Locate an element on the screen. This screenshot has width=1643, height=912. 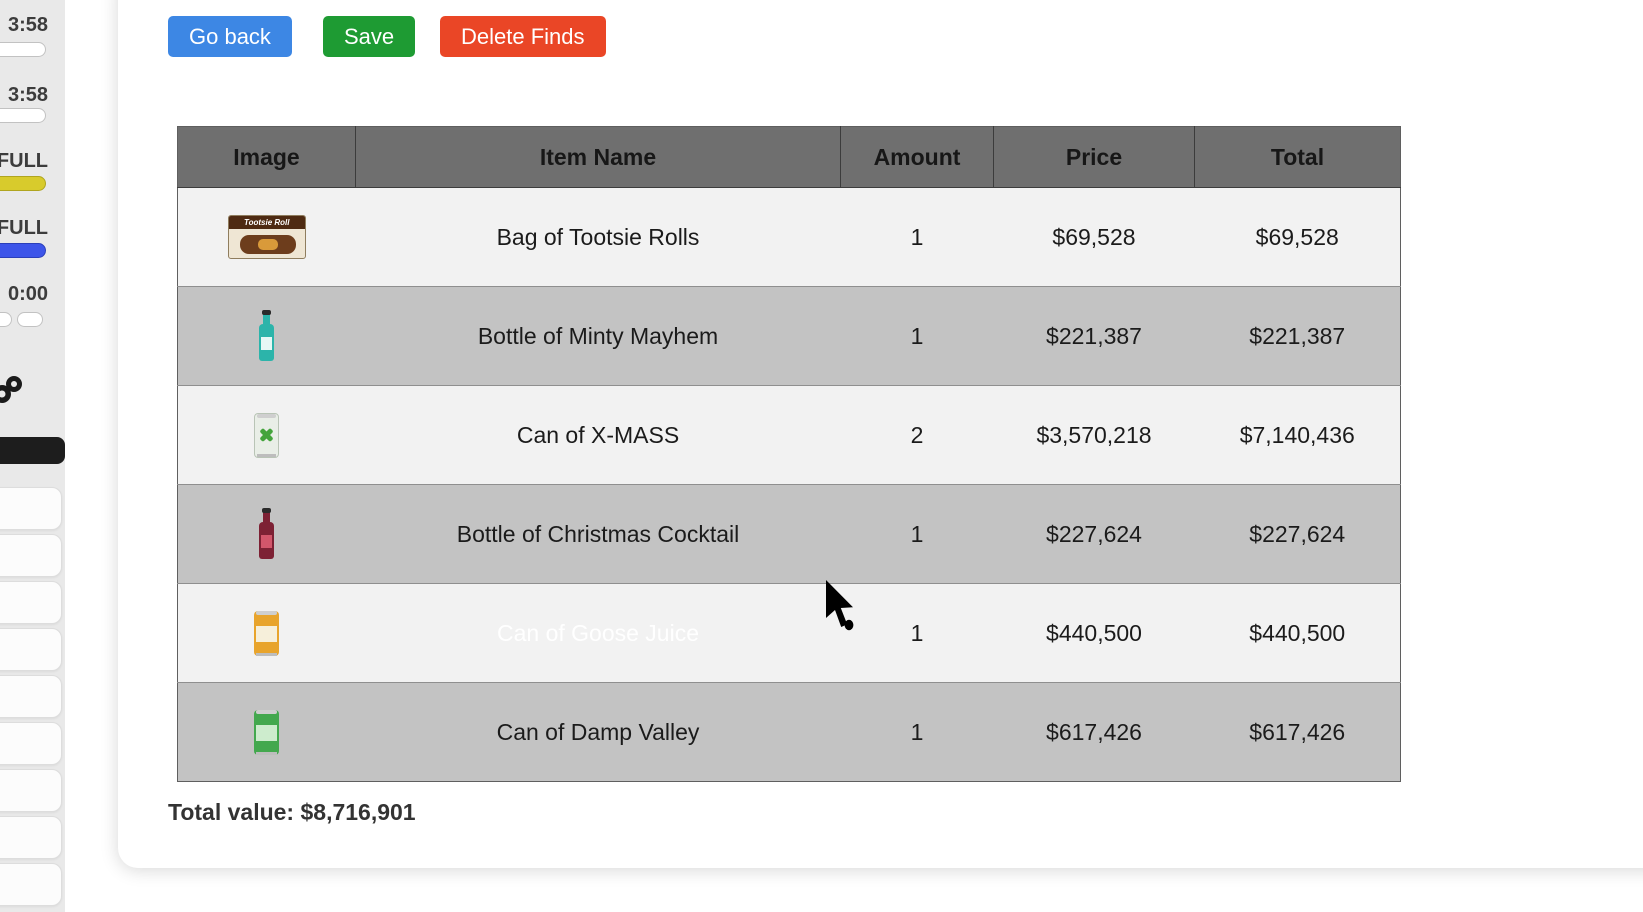
tootsie-rolls-bag-icon: Tootsie Roll is located at coordinates (266, 237).